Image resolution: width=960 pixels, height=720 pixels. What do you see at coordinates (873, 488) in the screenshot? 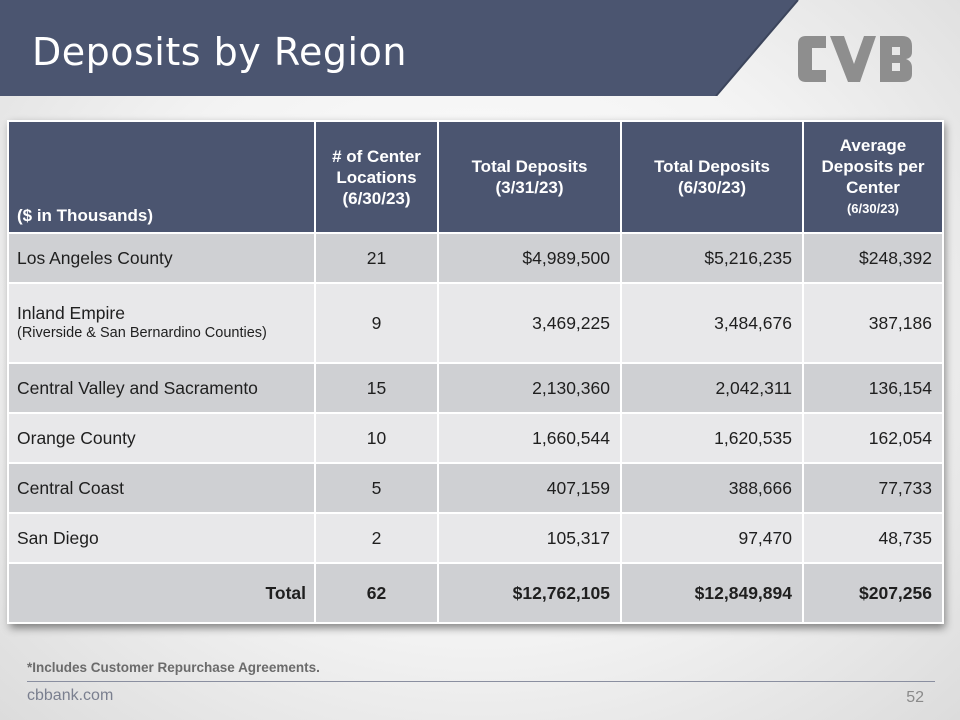
I see `average-cell: 77,733` at bounding box center [873, 488].